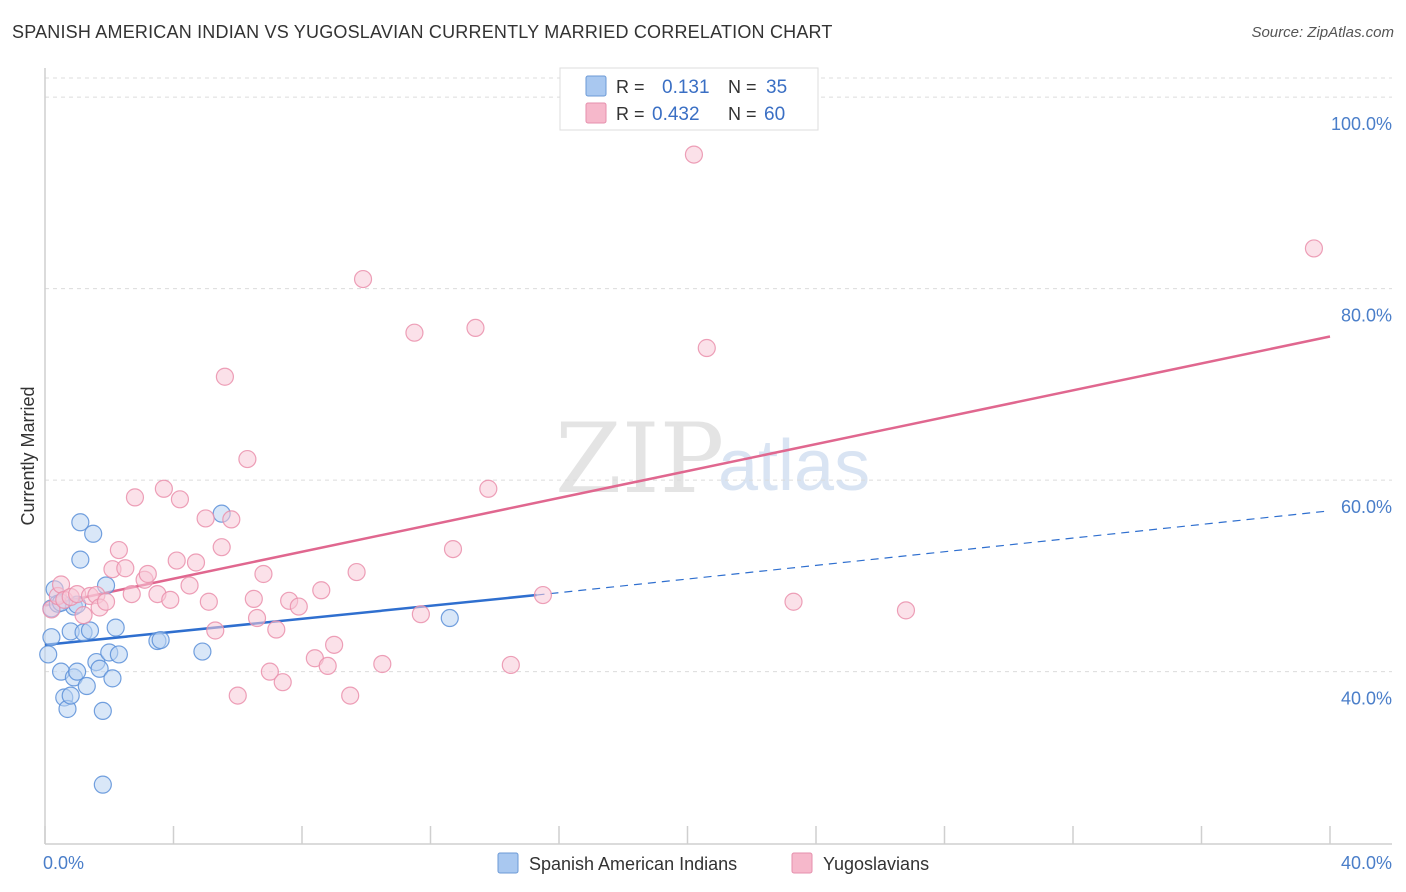 This screenshot has height=892, width=1406. I want to click on y-tick-label: 80.0%, so click(1366, 316).